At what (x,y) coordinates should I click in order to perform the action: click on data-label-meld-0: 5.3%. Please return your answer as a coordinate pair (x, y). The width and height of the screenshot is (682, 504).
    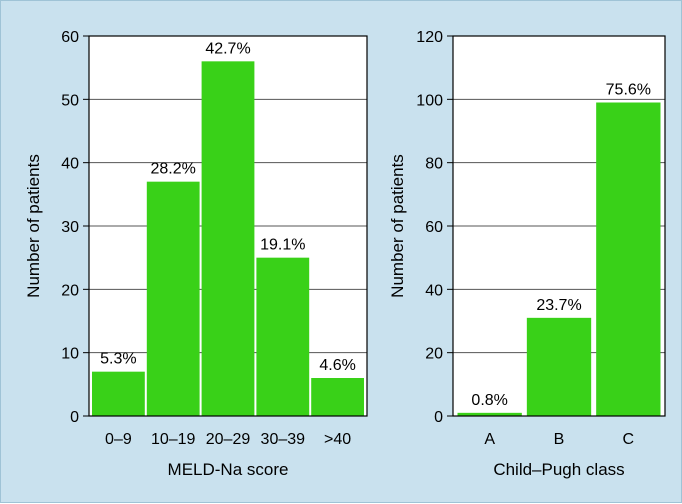
    Looking at the image, I should click on (118, 359).